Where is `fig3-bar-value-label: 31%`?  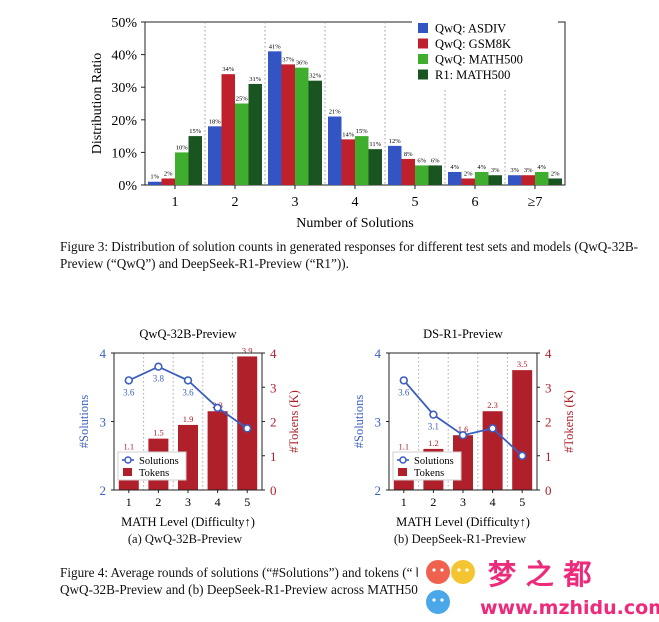
fig3-bar-value-label: 31% is located at coordinates (255, 79).